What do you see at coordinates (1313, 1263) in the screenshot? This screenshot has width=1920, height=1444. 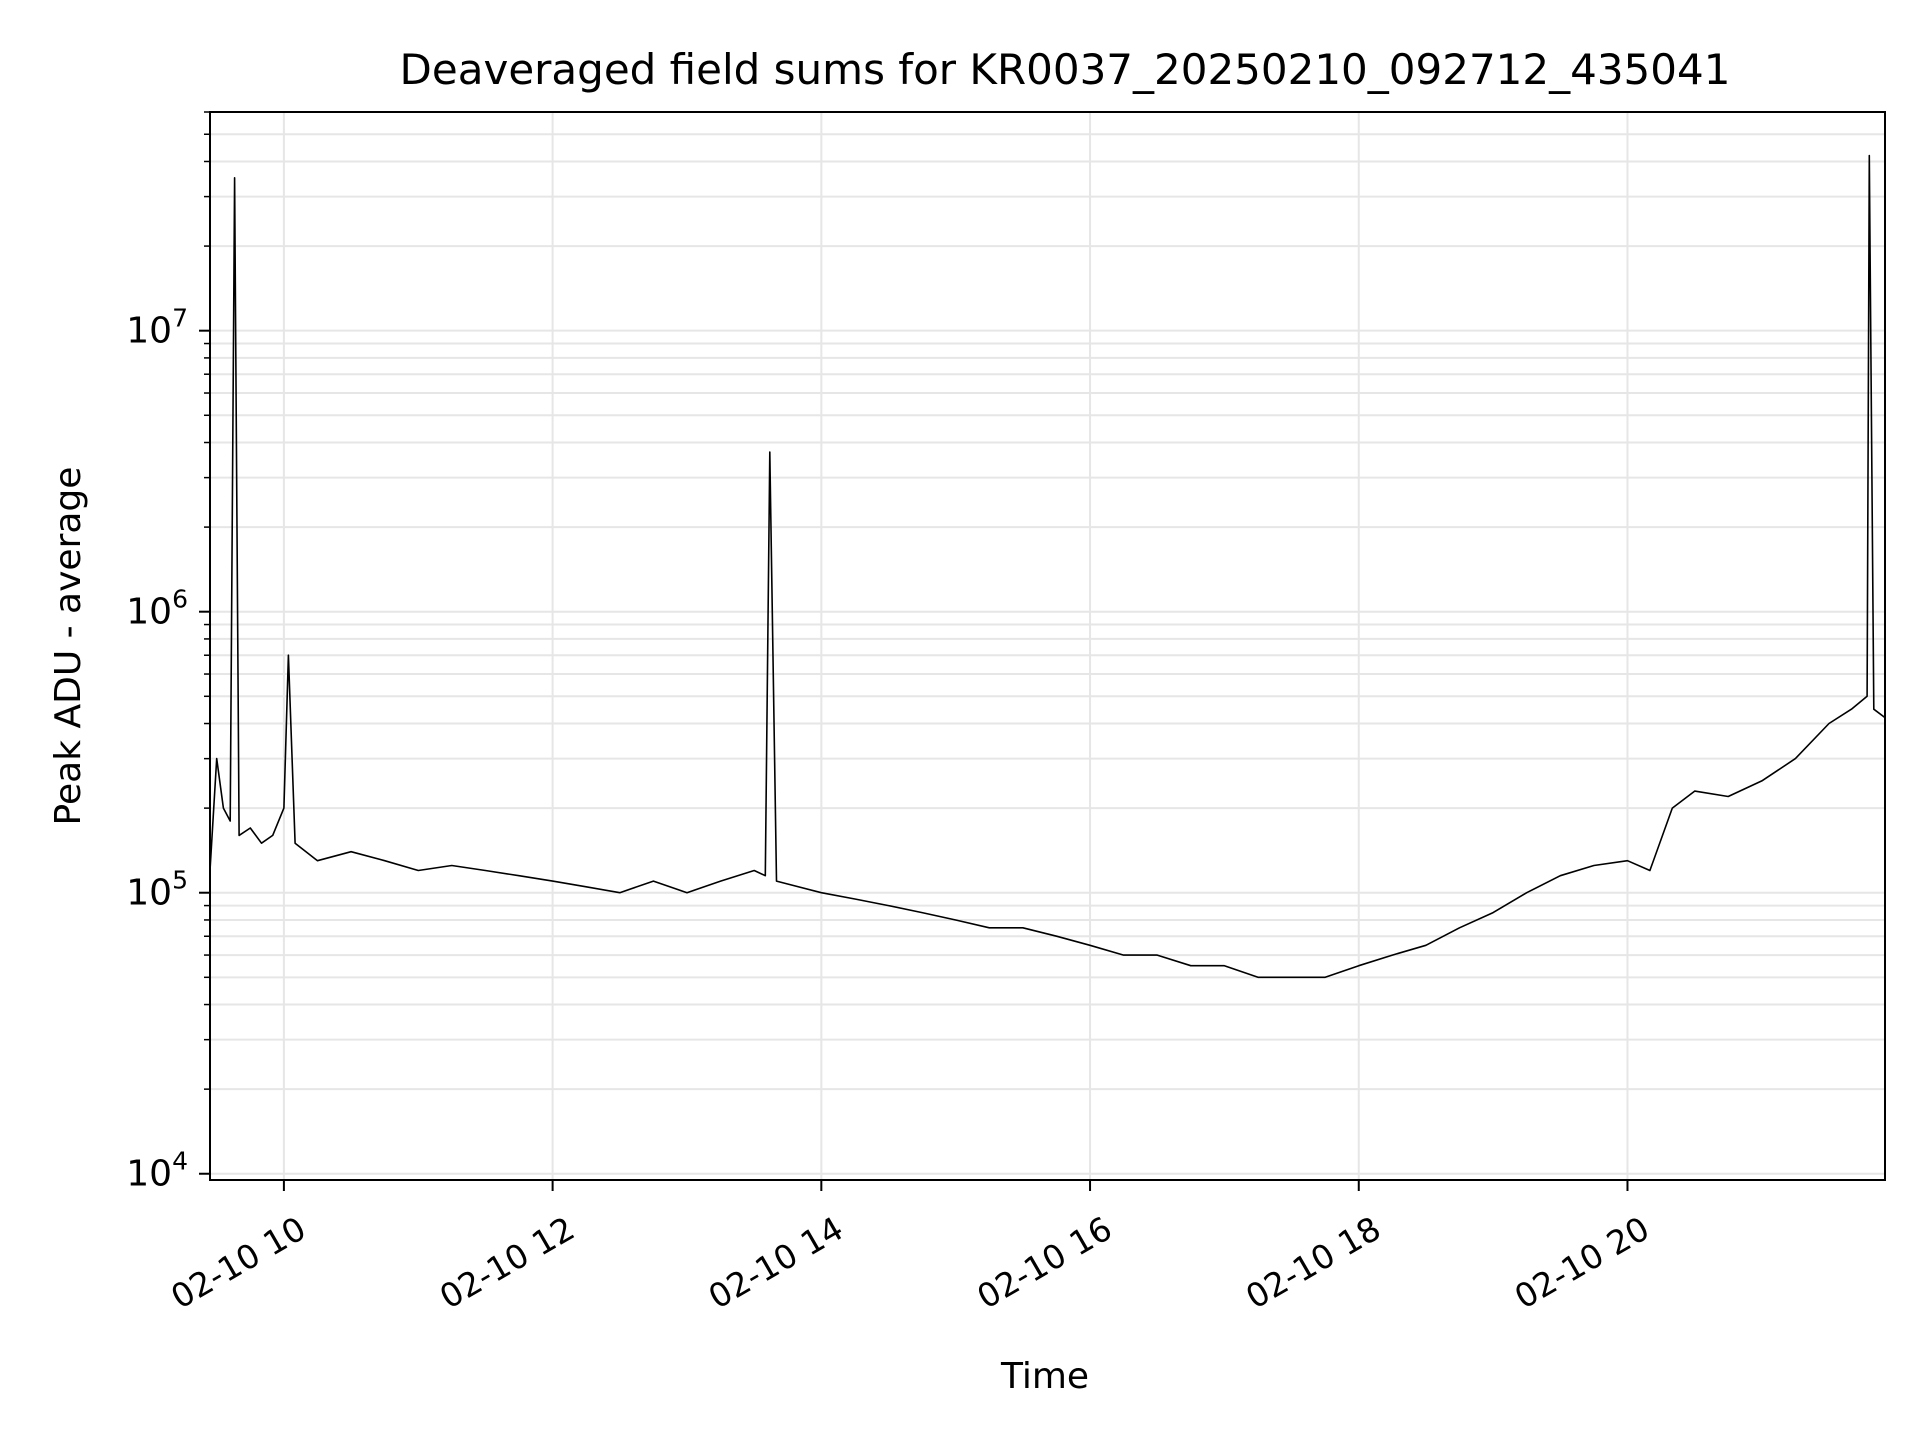 I see `x-tick-label: 02-10 18` at bounding box center [1313, 1263].